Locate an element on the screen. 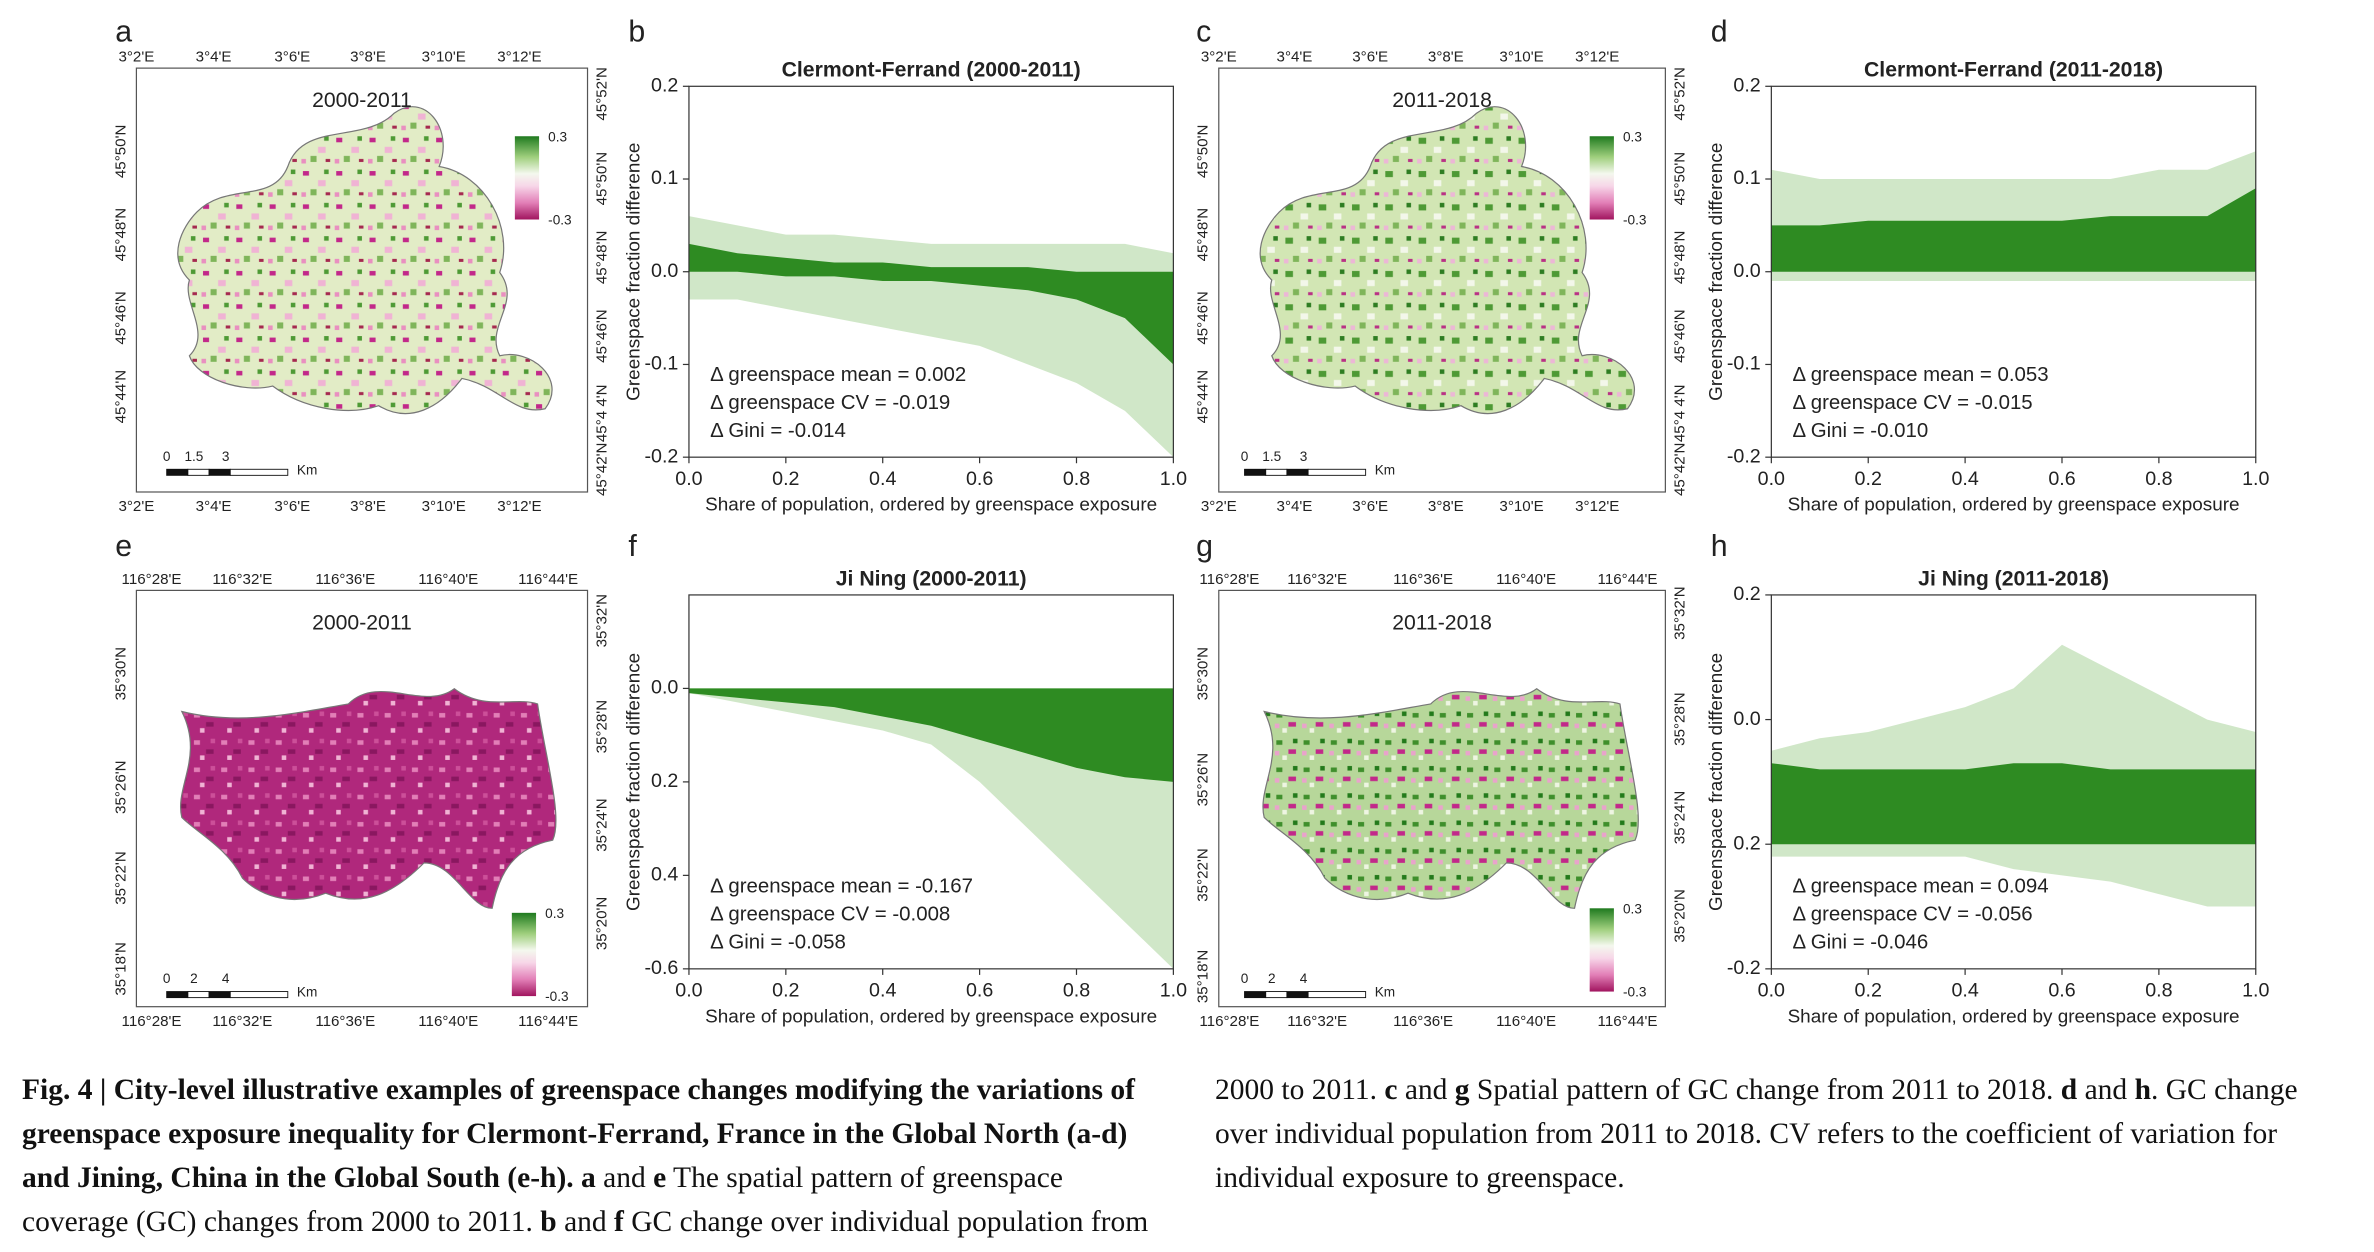 This screenshot has width=2374, height=1252. axes-frame is located at coordinates (2013, 782).